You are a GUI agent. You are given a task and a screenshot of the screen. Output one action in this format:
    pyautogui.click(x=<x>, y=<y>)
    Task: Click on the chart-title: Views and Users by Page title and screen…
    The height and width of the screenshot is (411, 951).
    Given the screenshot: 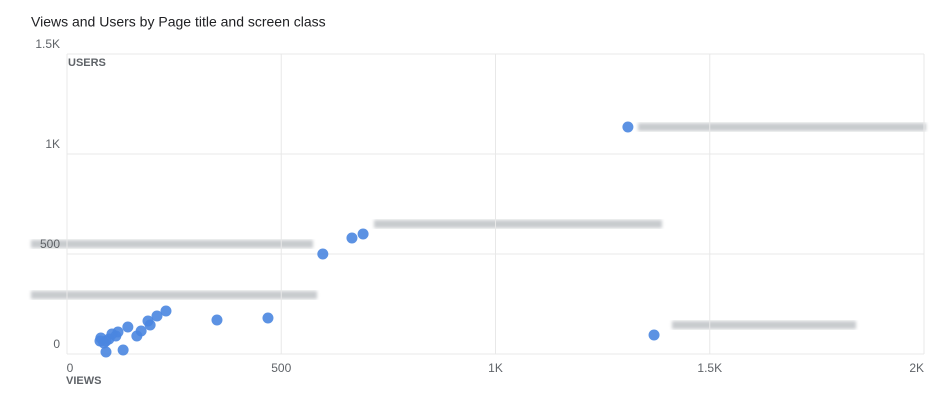 What is the action you would take?
    pyautogui.click(x=178, y=22)
    